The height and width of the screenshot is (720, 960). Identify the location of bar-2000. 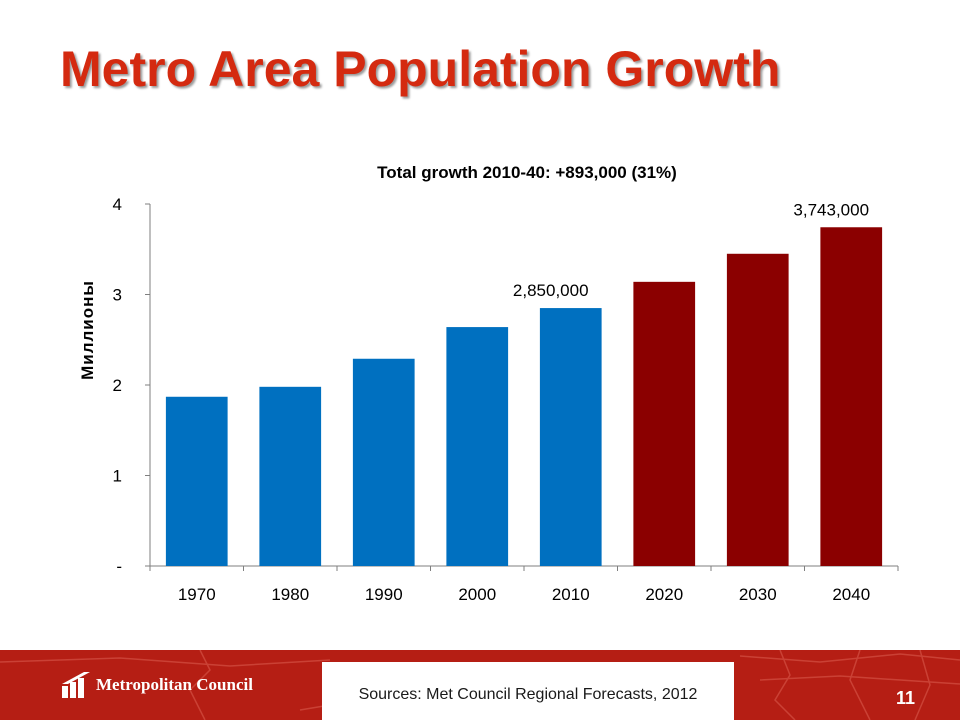
(477, 446).